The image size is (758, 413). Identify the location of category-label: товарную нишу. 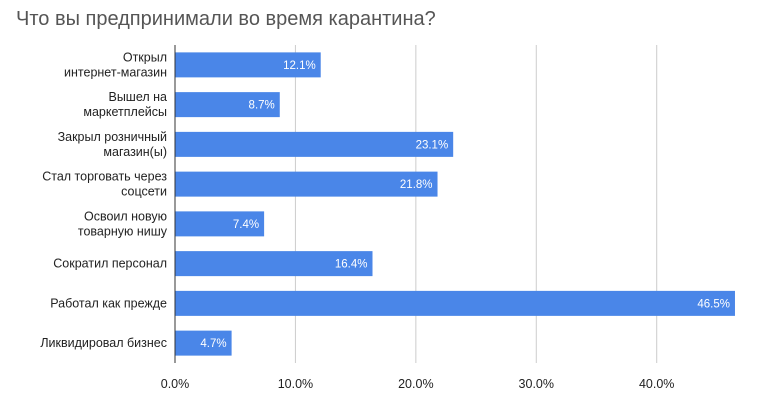
(123, 231).